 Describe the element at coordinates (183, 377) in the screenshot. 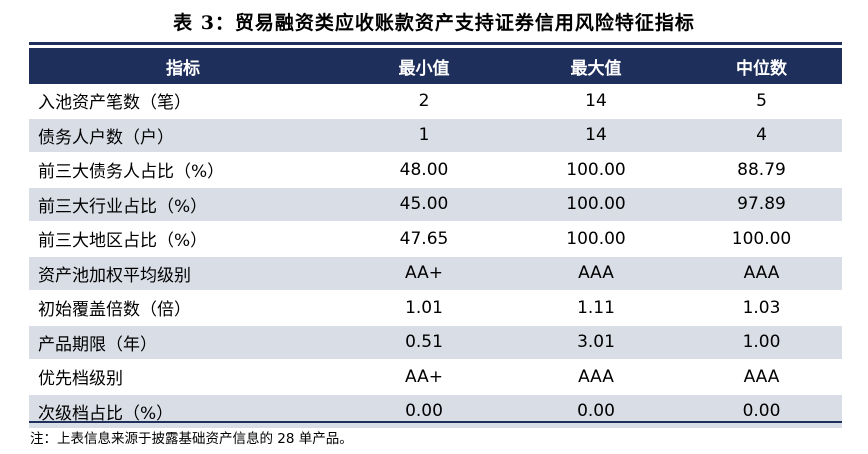

I see `row-label: 优先档级别` at that location.